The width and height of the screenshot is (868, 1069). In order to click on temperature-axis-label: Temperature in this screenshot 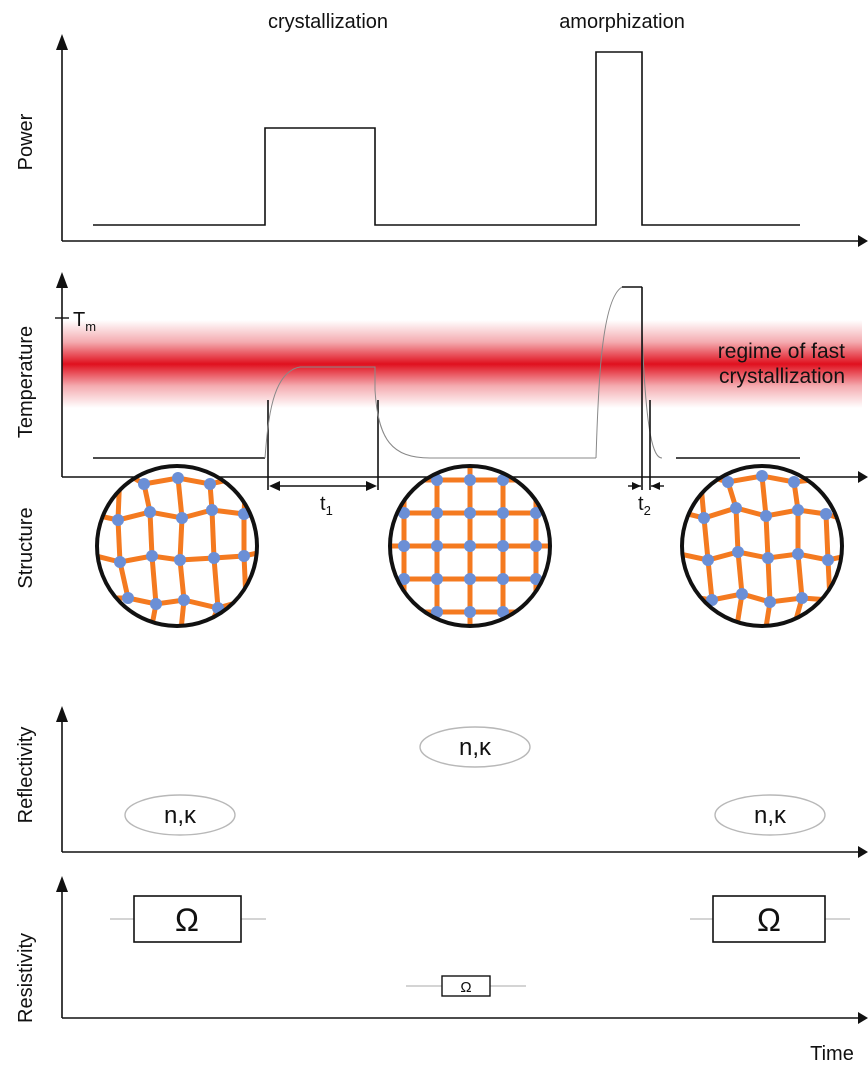, I will do `click(26, 382)`.